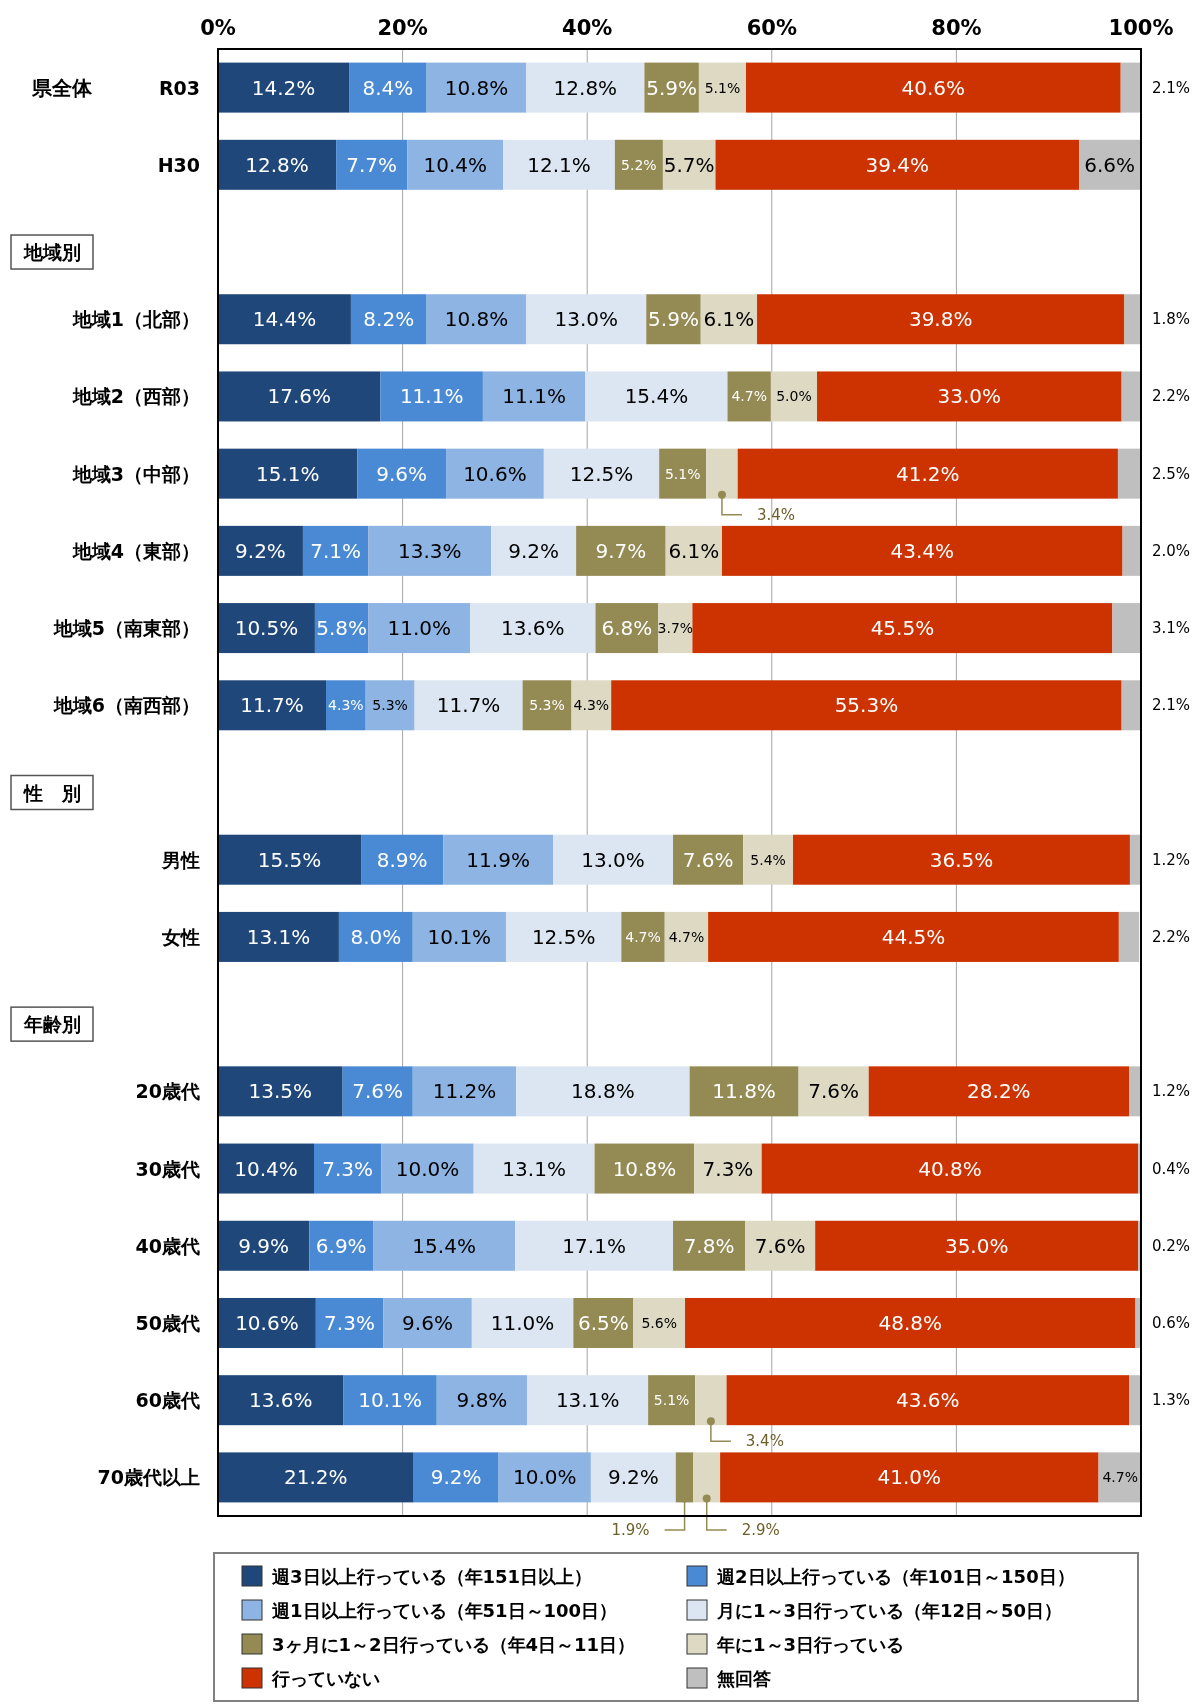 This screenshot has width=1193, height=1704. What do you see at coordinates (52, 252) in the screenshot?
I see `text: 地域別` at bounding box center [52, 252].